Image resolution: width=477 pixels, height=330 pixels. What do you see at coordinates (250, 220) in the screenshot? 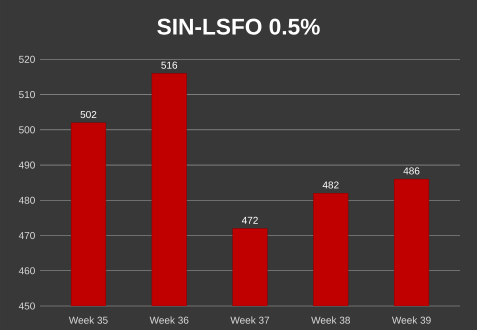
I see `data-label: 472` at bounding box center [250, 220].